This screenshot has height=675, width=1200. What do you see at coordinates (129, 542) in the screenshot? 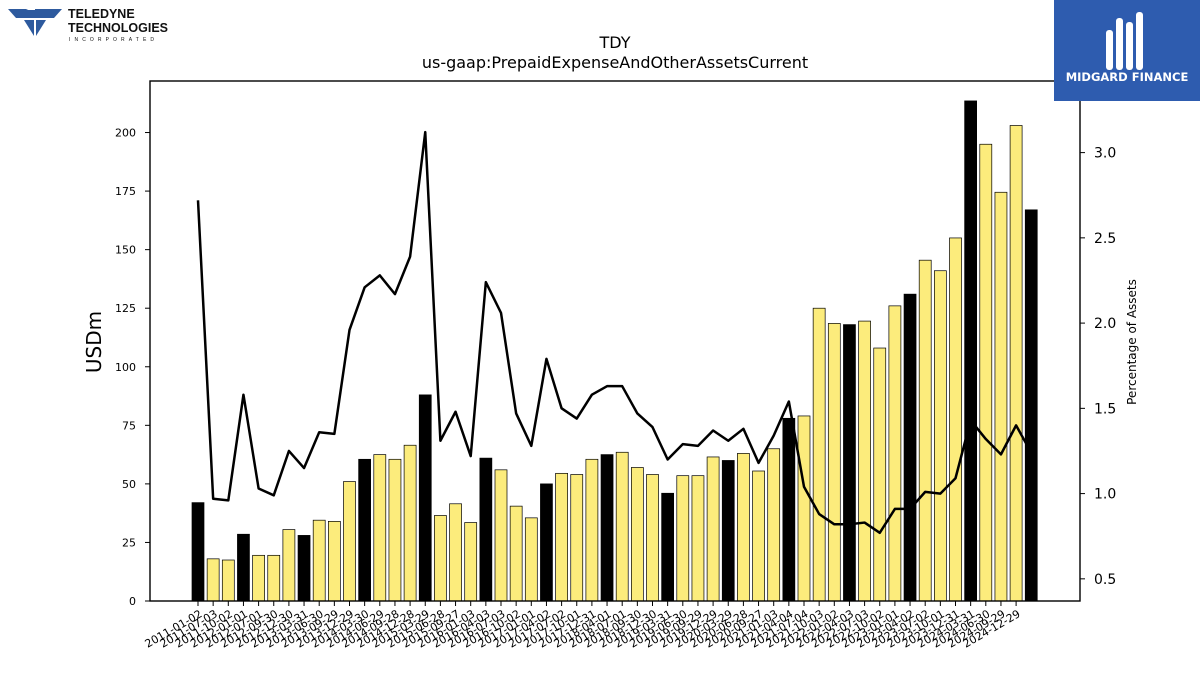
I see `y-tick-label: 25` at bounding box center [129, 542].